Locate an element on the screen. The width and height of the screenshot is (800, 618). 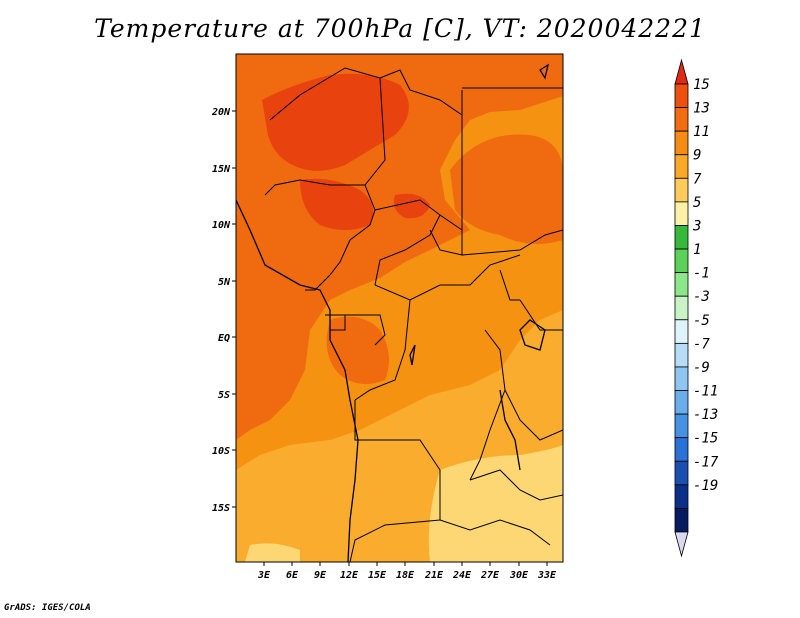
lat-label: 5S is located at coordinates (224, 395).